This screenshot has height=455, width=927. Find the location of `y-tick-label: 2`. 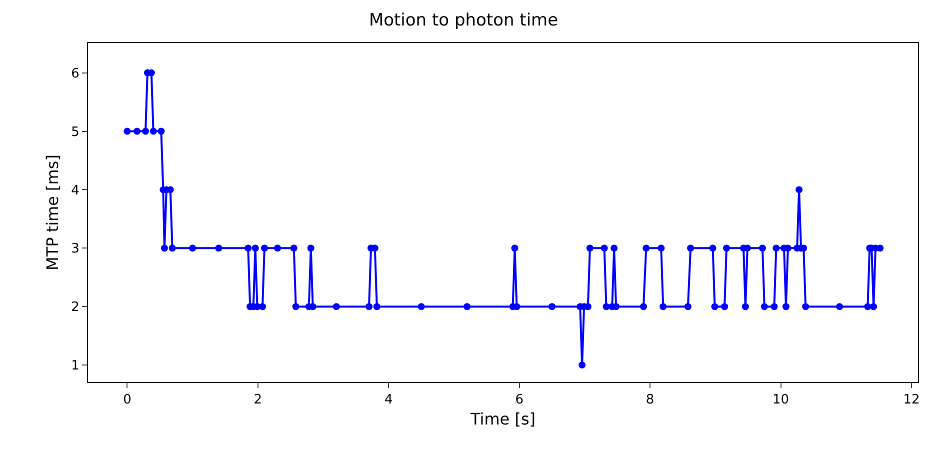

y-tick-label: 2 is located at coordinates (75, 308).